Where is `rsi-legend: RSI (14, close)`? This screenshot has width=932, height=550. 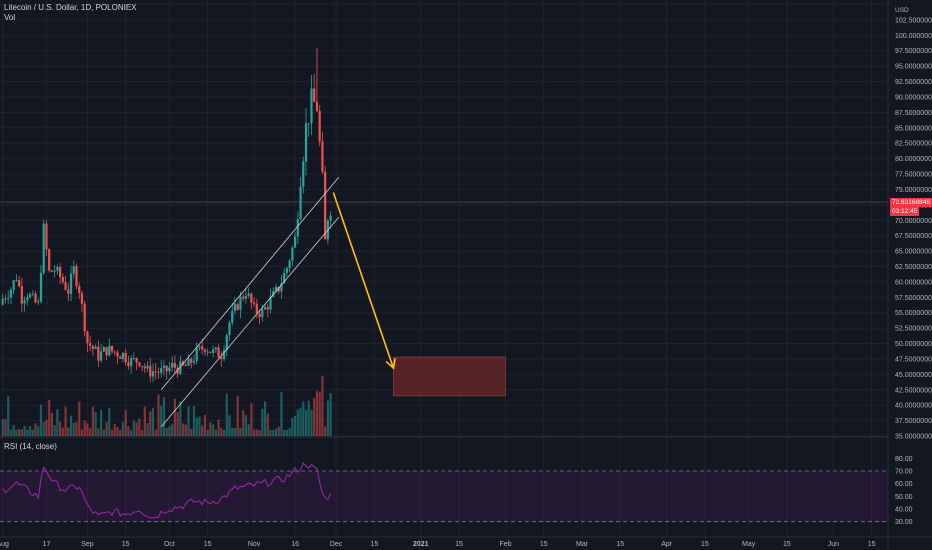 rsi-legend: RSI (14, close) is located at coordinates (30, 446).